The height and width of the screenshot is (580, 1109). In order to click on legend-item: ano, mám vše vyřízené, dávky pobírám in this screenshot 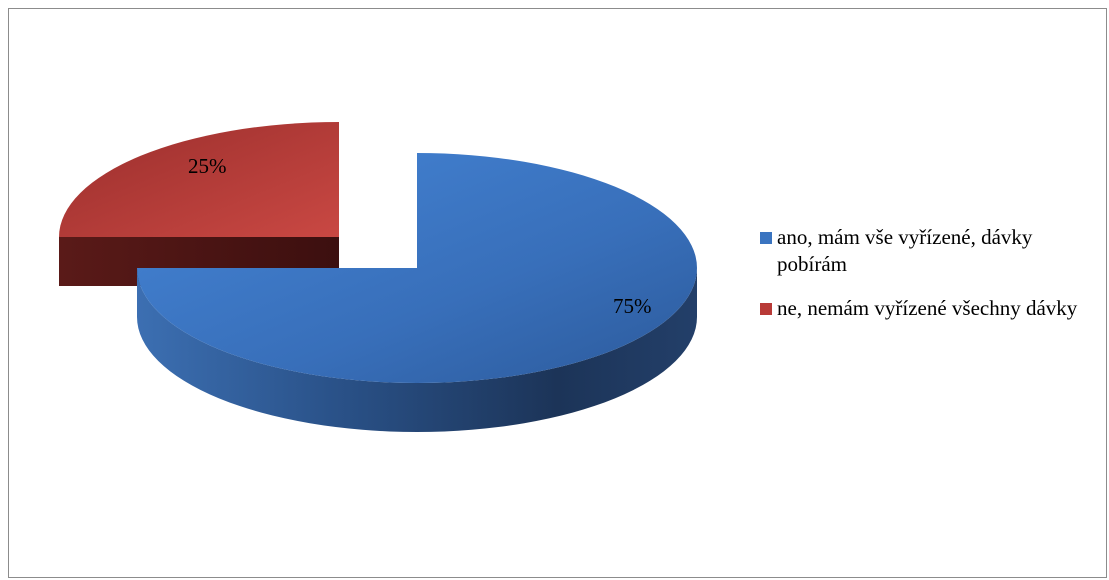, I will do `click(930, 251)`.